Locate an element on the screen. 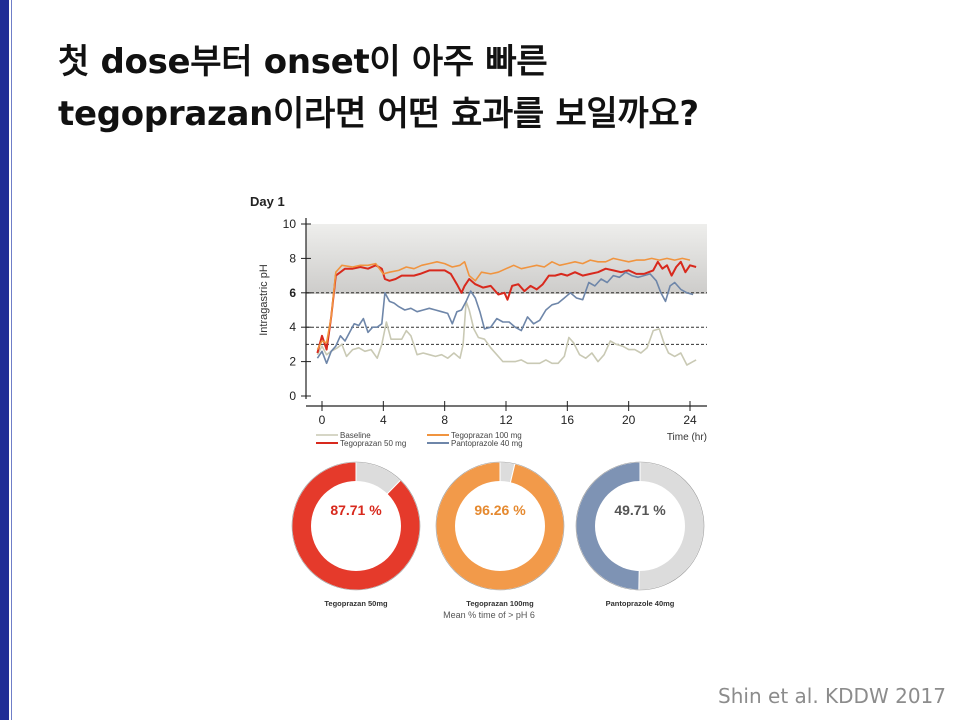 This screenshot has width=960, height=720. x-tick-label-4: 4 is located at coordinates (383, 420).